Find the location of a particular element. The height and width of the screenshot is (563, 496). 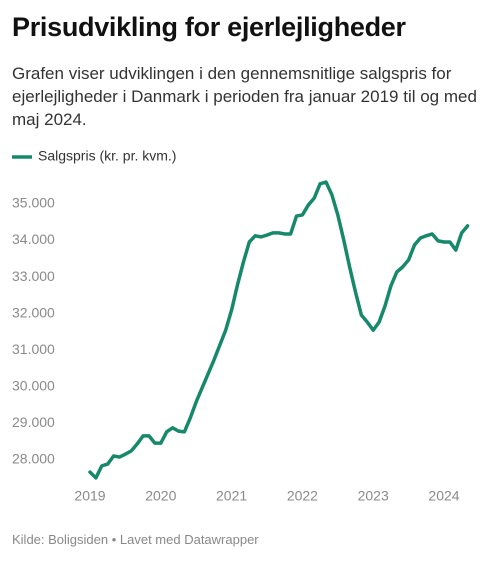

x-tick-label: 2020 is located at coordinates (160, 496).